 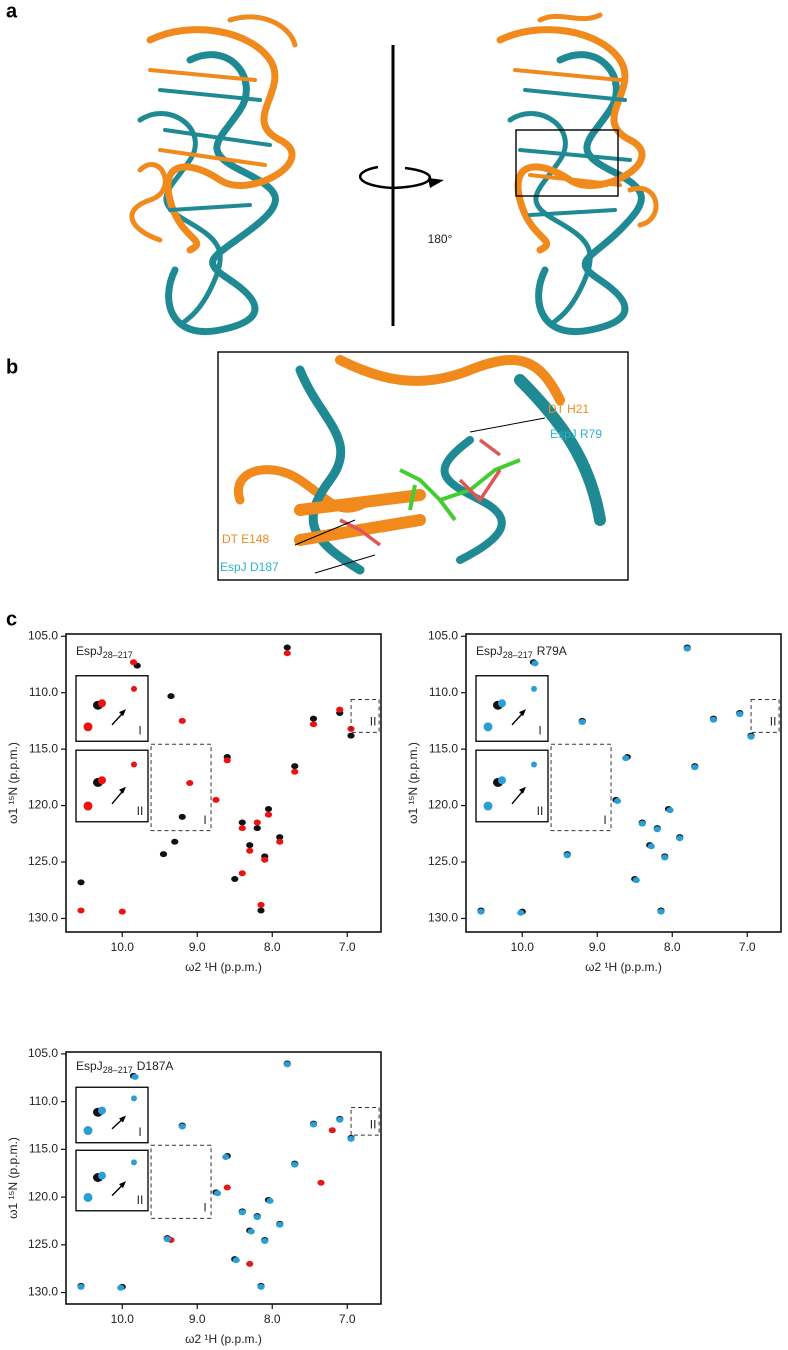 I want to click on title-main: EspJ, so click(x=489, y=651).